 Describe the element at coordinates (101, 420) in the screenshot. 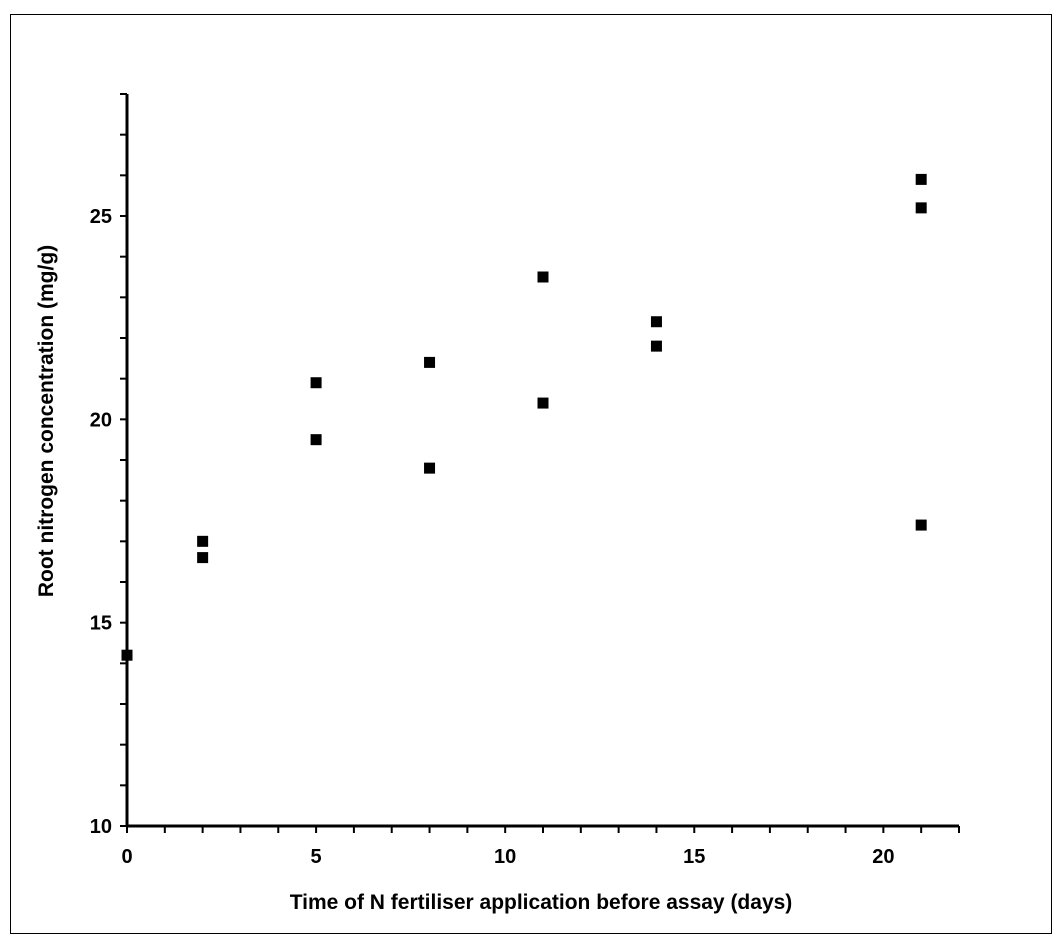

I see `y-tick-label: 20` at that location.